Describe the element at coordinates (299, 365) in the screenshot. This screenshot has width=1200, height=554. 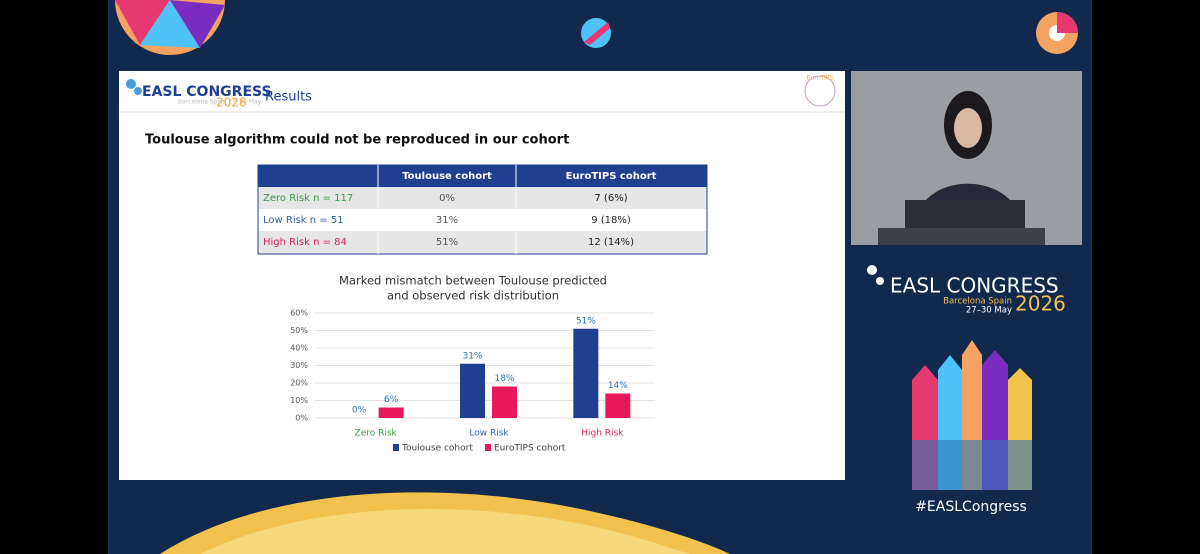
I see `y-tick-label: 30%` at that location.